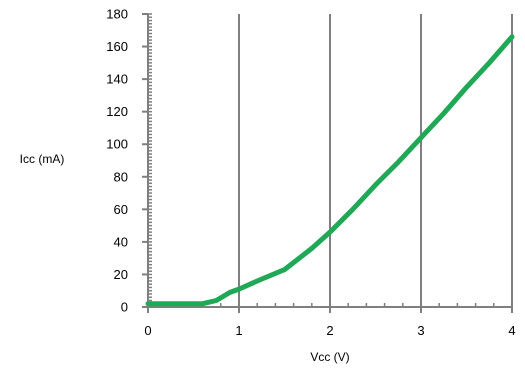 This screenshot has height=374, width=525. I want to click on y-tick-label: 20, so click(121, 274).